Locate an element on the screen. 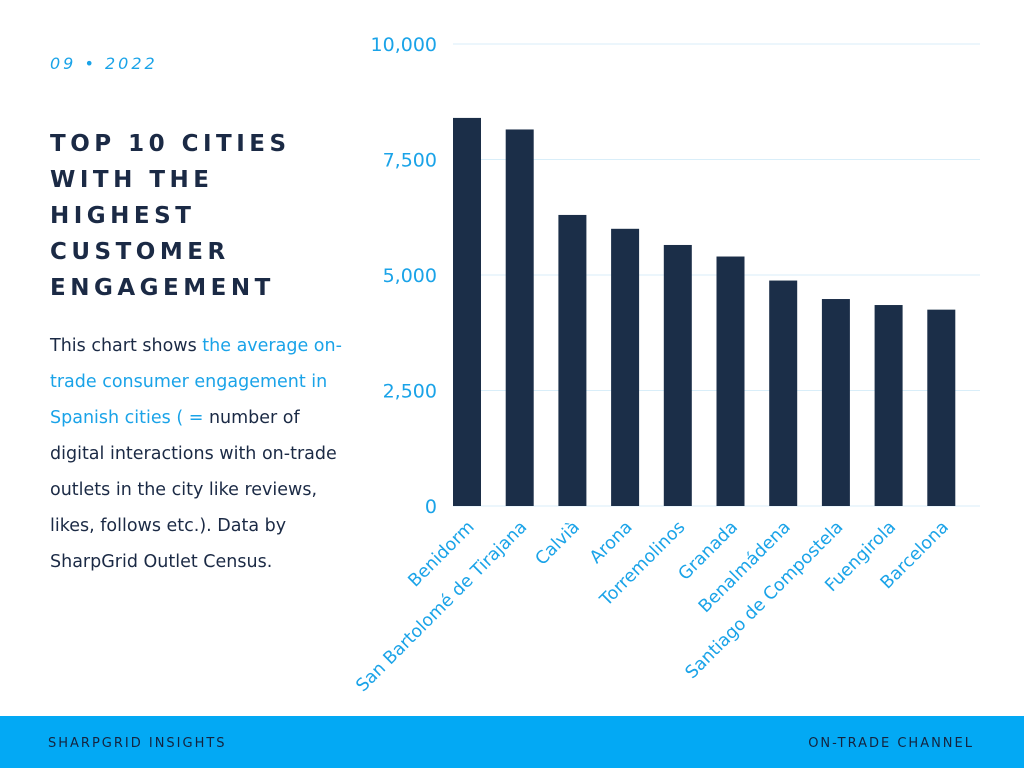 This screenshot has width=1024, height=768. y-tick-label: 5,000 is located at coordinates (410, 276).